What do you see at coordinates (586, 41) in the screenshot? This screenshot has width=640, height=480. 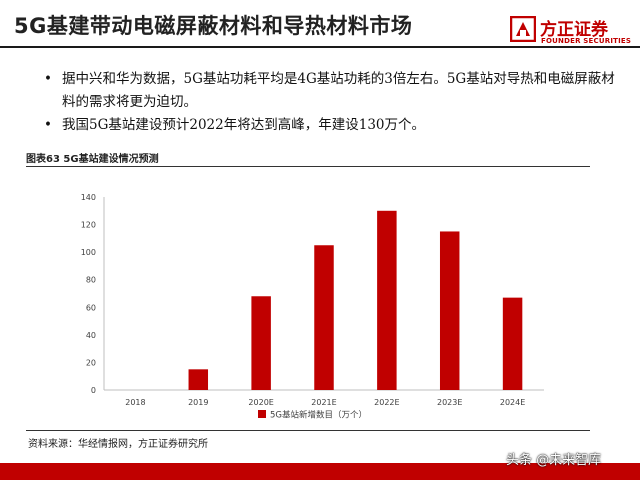 I see `logo-name-en: FOUNDER SECURITIES` at bounding box center [586, 41].